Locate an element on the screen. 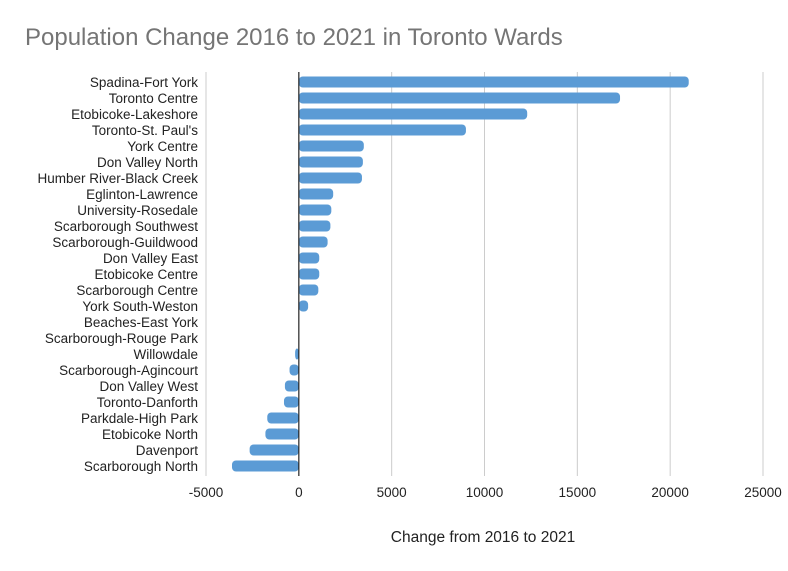 This screenshot has height=571, width=788. x-tick-label: 15000 is located at coordinates (578, 492).